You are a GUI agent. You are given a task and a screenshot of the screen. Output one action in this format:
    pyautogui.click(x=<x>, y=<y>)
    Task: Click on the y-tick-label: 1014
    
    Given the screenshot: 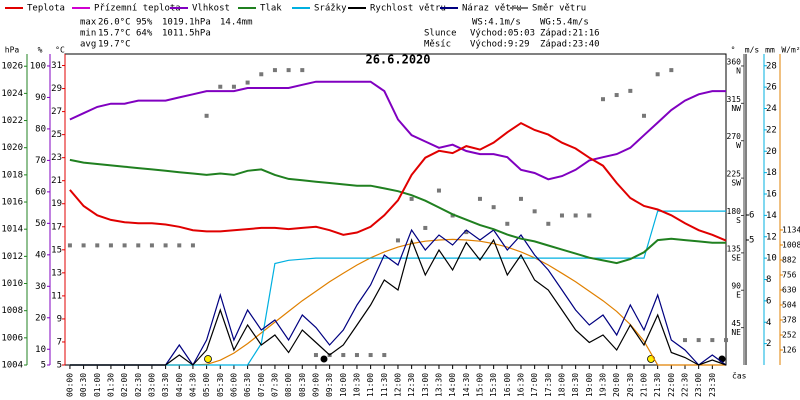 What is the action you would take?
    pyautogui.click(x=12, y=230)
    